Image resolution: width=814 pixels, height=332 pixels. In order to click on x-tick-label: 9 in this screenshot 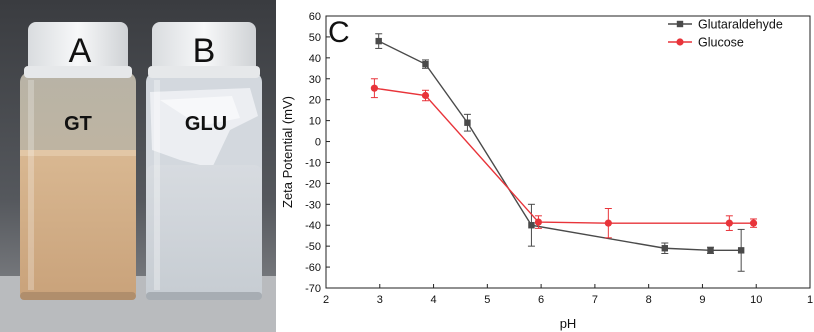, I will do `click(702, 300)`.